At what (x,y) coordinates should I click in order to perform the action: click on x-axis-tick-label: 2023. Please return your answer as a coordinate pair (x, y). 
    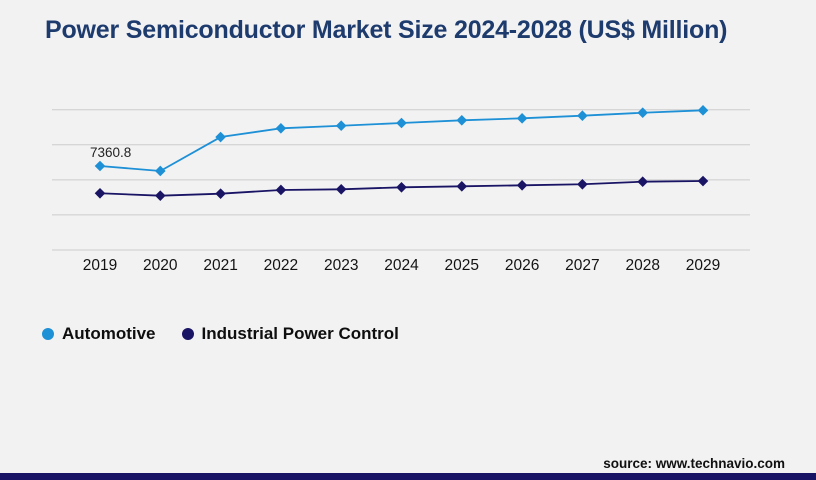
    Looking at the image, I should click on (341, 265).